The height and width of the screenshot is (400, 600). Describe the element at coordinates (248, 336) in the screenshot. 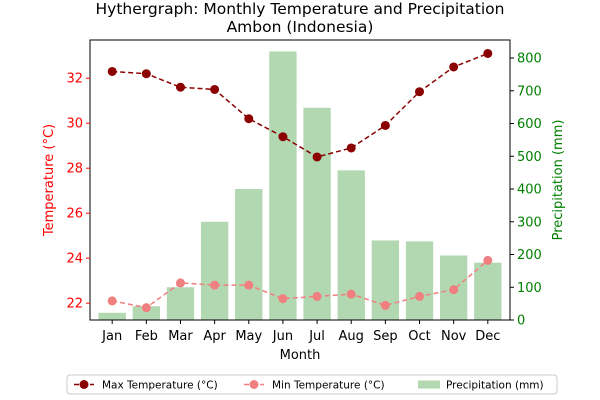

I see `x-tick-label: May` at that location.